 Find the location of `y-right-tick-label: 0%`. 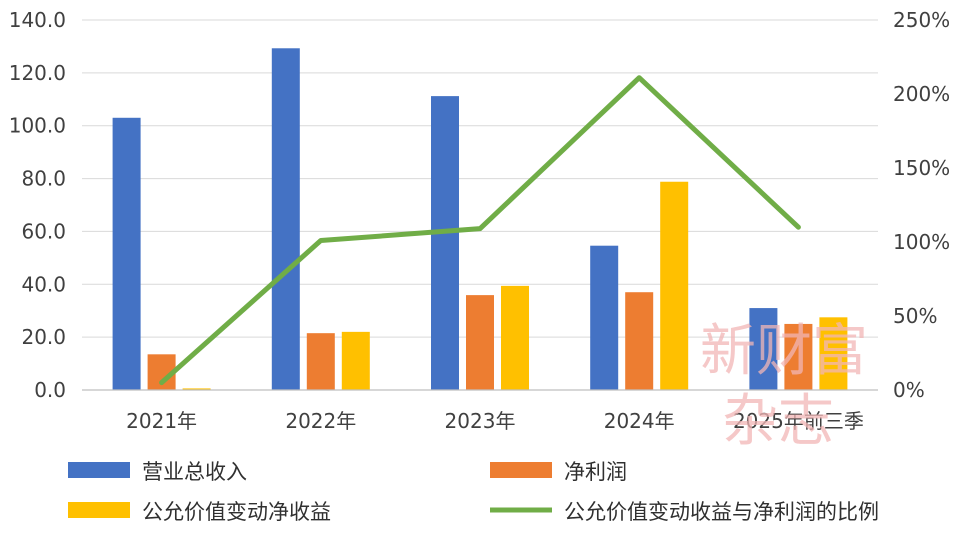

y-right-tick-label: 0% is located at coordinates (909, 390).